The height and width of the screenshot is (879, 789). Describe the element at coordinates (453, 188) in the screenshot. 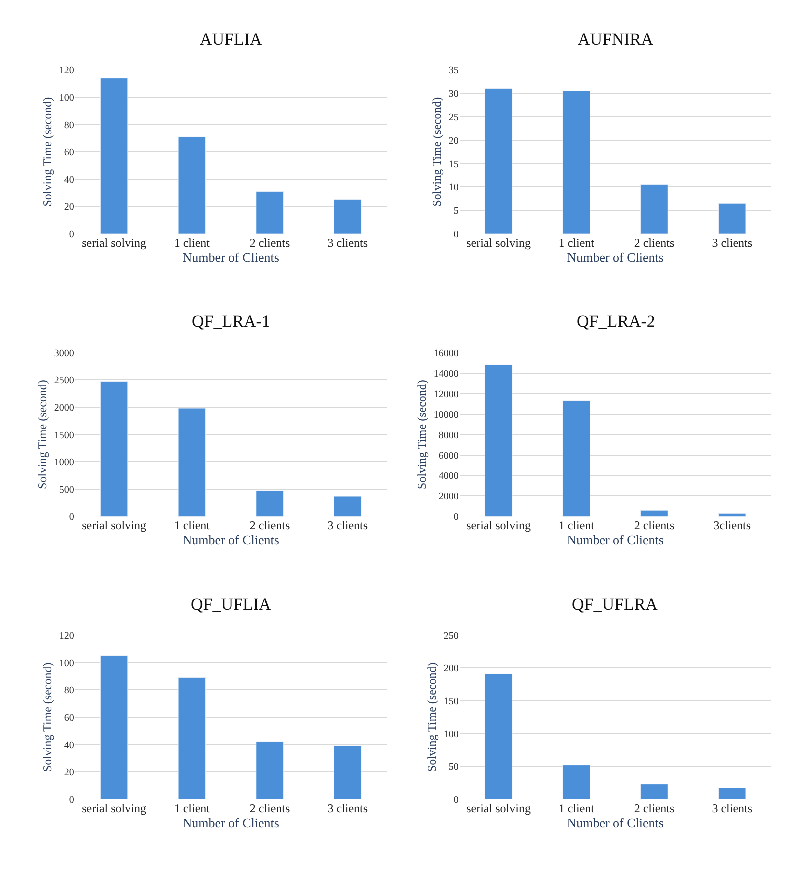

I see `y-tick-label: 10` at that location.